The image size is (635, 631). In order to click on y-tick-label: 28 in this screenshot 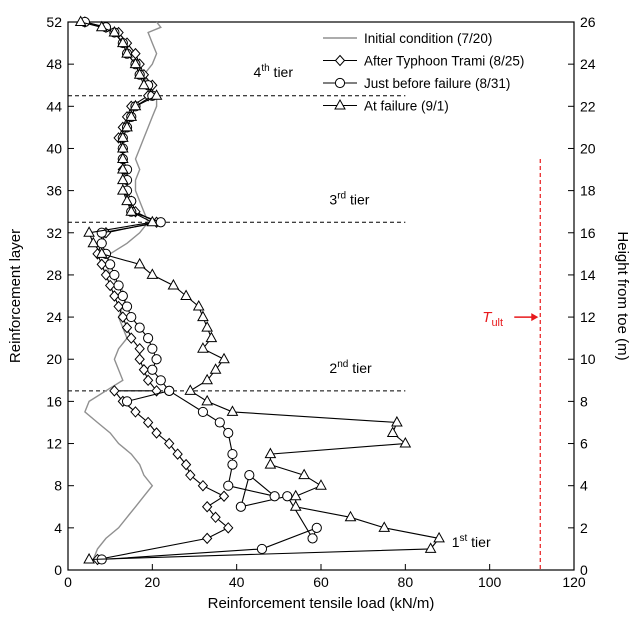, I will do `click(54, 275)`.